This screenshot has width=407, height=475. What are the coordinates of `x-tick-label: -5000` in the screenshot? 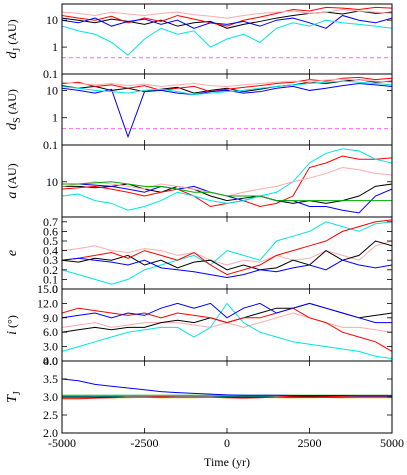 It's located at (62, 443).